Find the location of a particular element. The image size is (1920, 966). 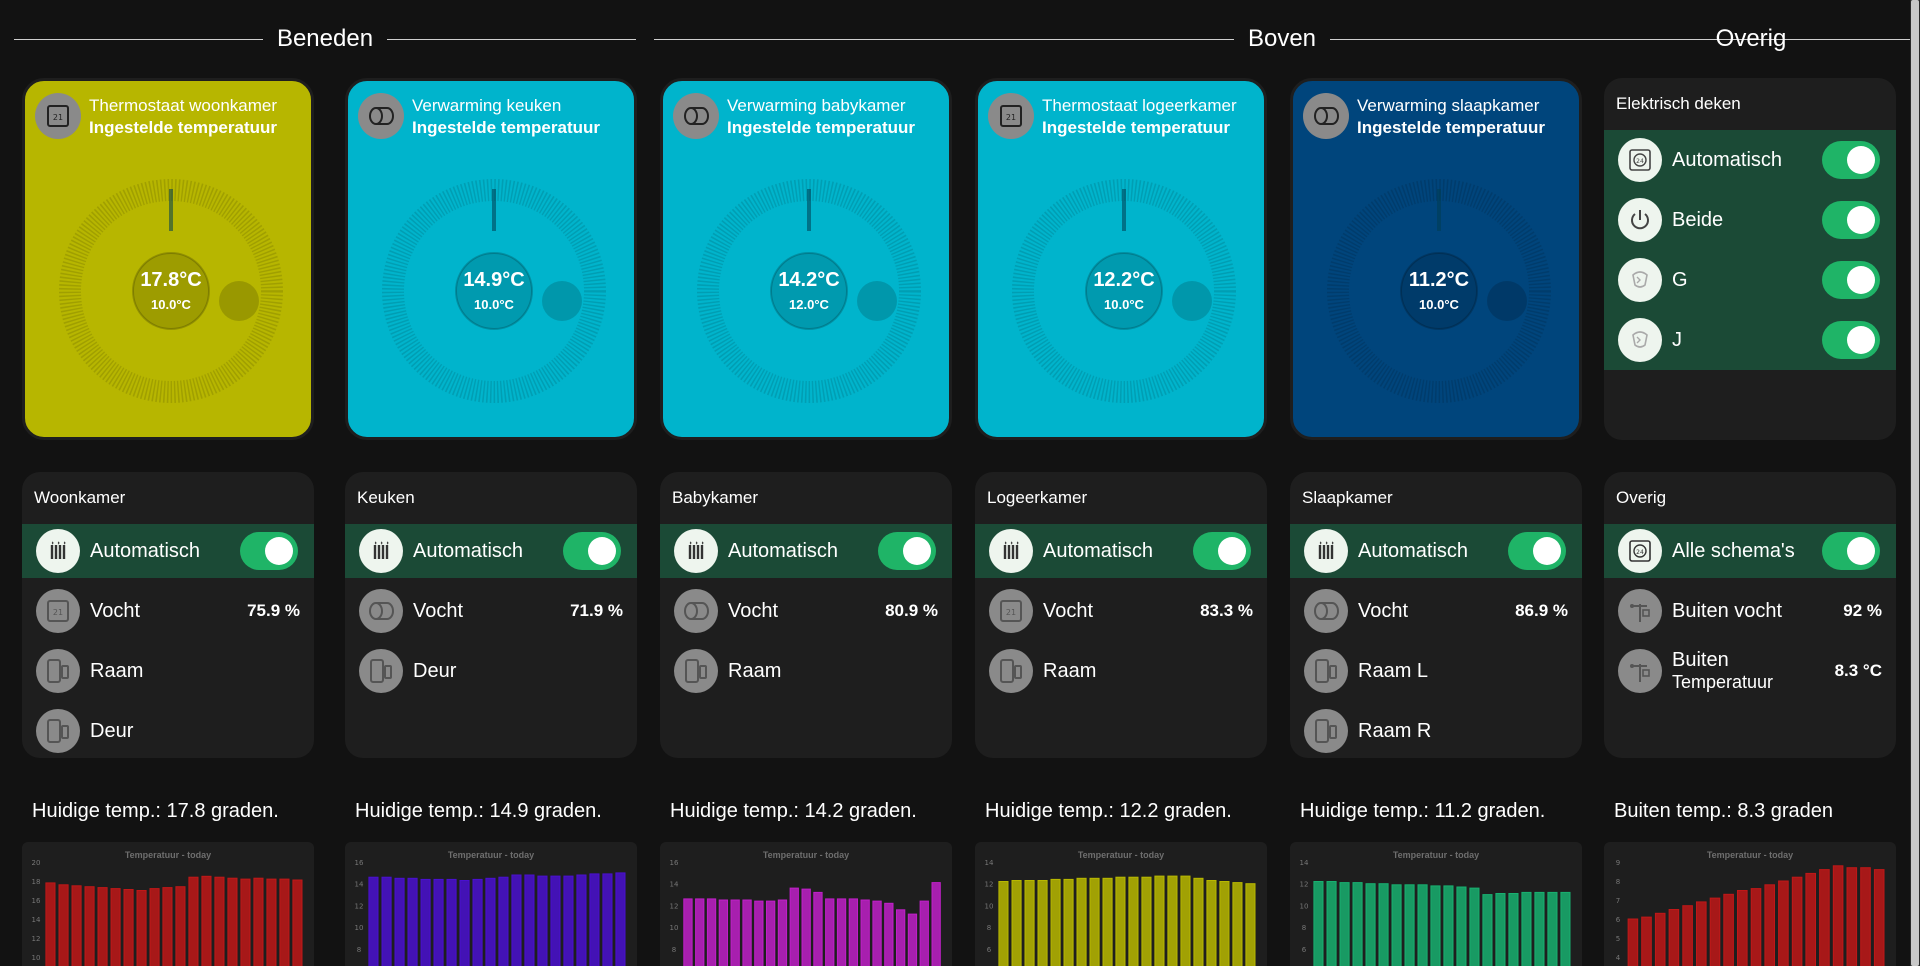

scrollbar is located at coordinates (1915, 483).